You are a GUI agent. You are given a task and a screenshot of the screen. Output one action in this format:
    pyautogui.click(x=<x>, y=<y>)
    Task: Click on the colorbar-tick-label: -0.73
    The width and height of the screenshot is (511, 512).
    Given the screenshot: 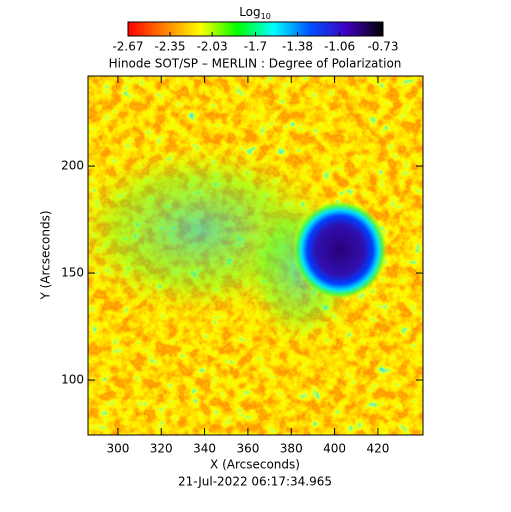 What is the action you would take?
    pyautogui.click(x=382, y=47)
    